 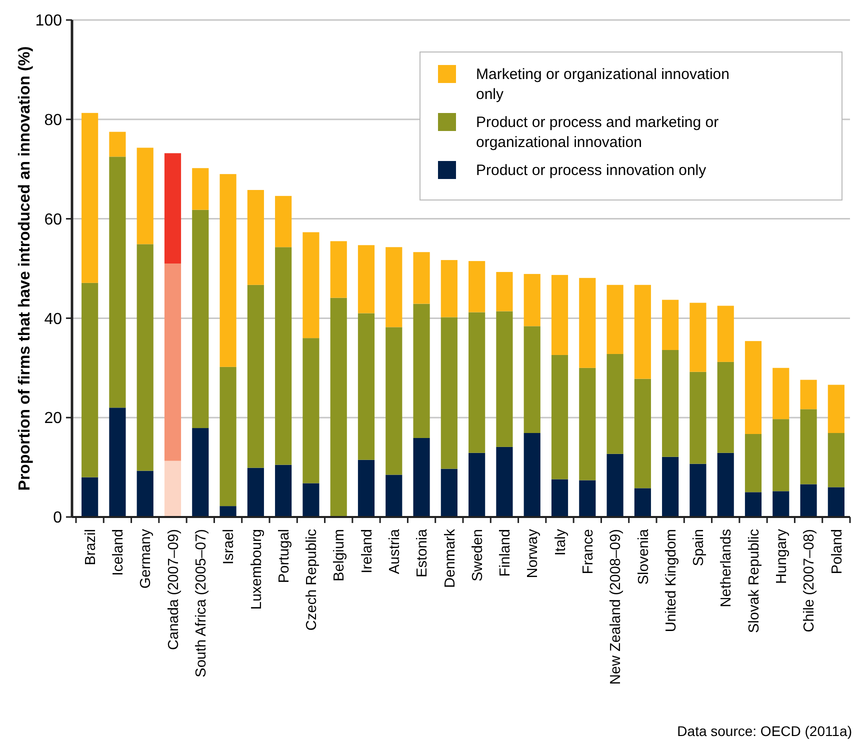 What do you see at coordinates (603, 84) in the screenshot?
I see `legend-label: Marketing or organizational innovation only` at bounding box center [603, 84].